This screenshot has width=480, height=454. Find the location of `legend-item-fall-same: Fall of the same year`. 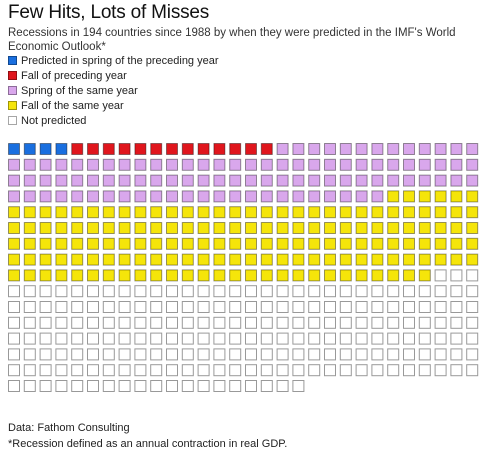

legend-item-fall-same: Fall of the same year is located at coordinates (113, 105).